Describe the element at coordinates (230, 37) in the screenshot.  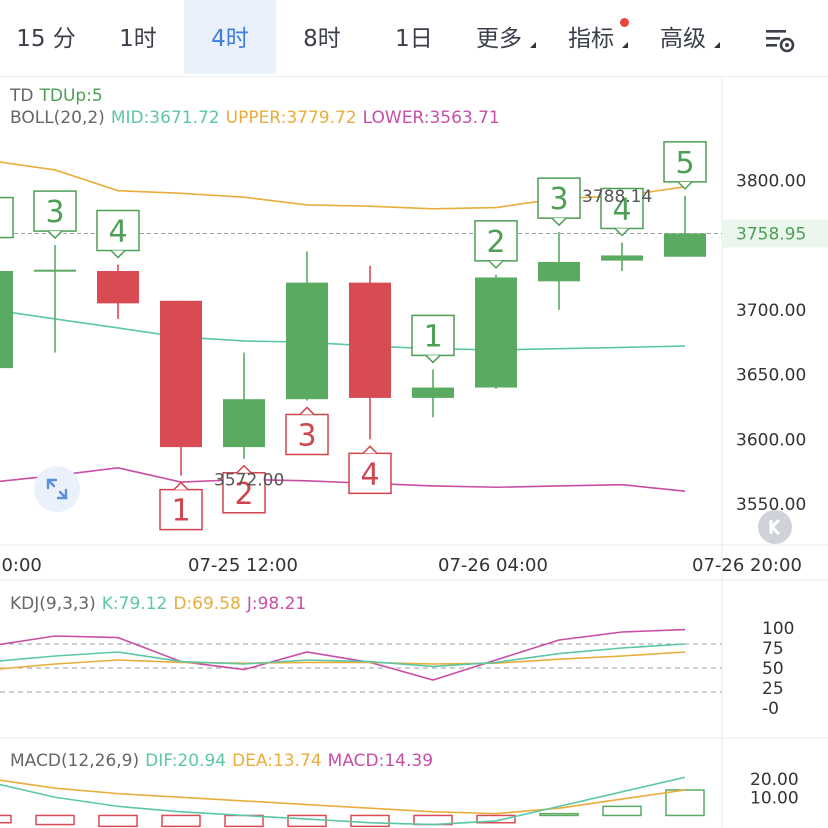
I see `tab-4h: 4时` at that location.